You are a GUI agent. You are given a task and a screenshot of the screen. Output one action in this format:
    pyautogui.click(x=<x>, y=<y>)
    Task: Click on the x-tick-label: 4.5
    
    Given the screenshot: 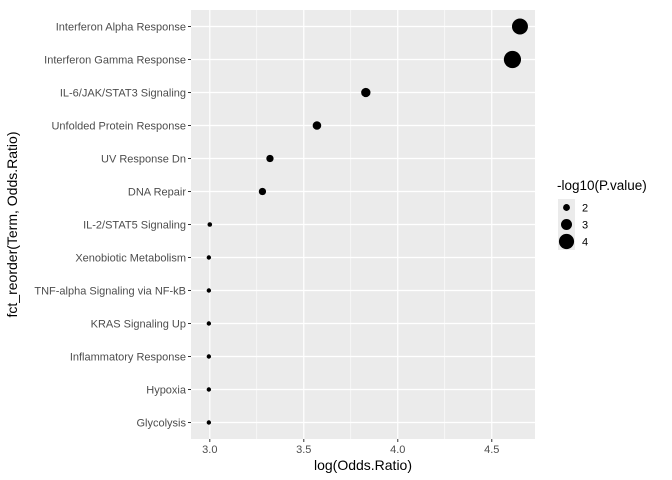 What is the action you would take?
    pyautogui.click(x=491, y=450)
    